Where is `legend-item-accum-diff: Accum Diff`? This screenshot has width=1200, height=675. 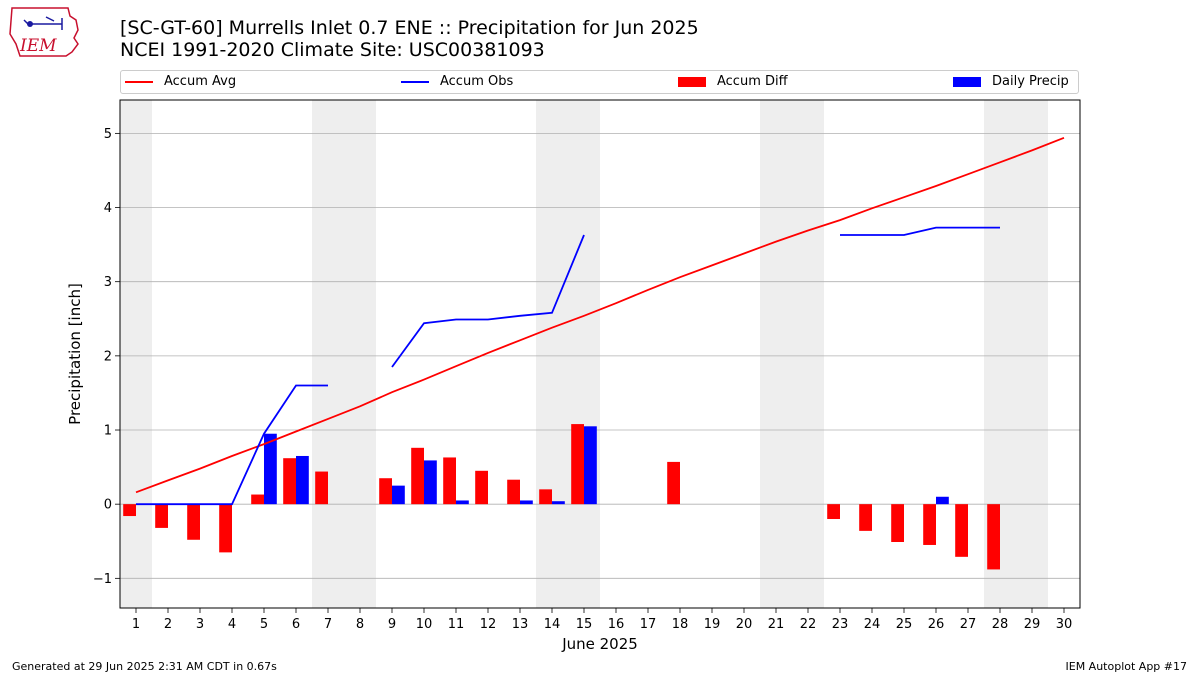 legend-item-accum-diff: Accum Diff is located at coordinates (733, 81).